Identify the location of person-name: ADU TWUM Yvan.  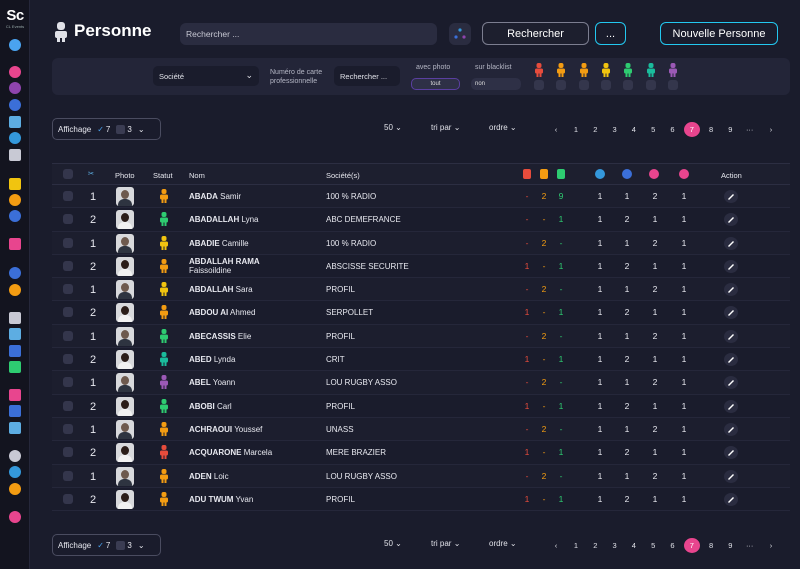
(221, 499).